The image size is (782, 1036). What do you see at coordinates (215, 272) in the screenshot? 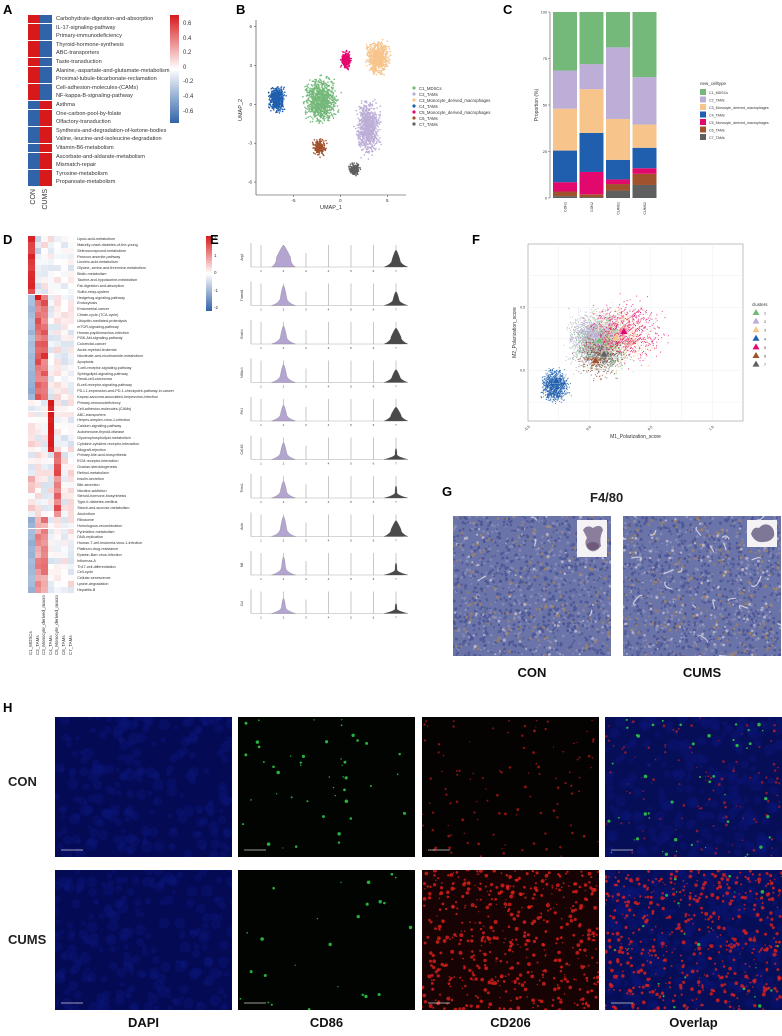
I see `colorbar-tick: 0` at bounding box center [215, 272].